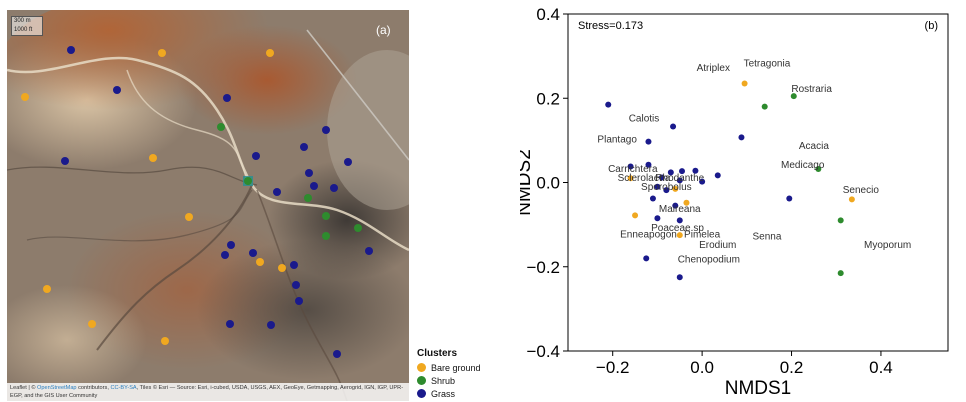  I want to click on license-link: CC-BY-SA, so click(123, 388).